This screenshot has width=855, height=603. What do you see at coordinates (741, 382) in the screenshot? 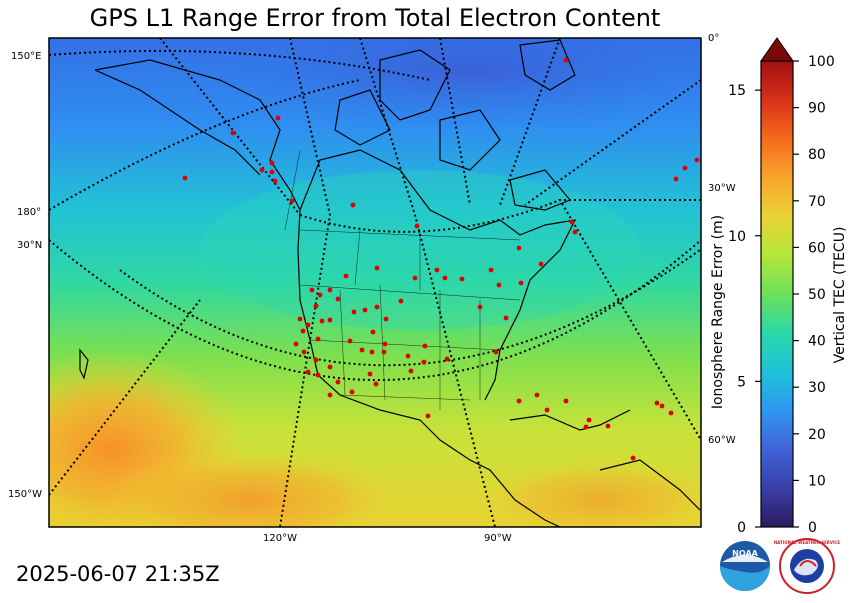
I see `range-tick-label: 5` at bounding box center [741, 382].